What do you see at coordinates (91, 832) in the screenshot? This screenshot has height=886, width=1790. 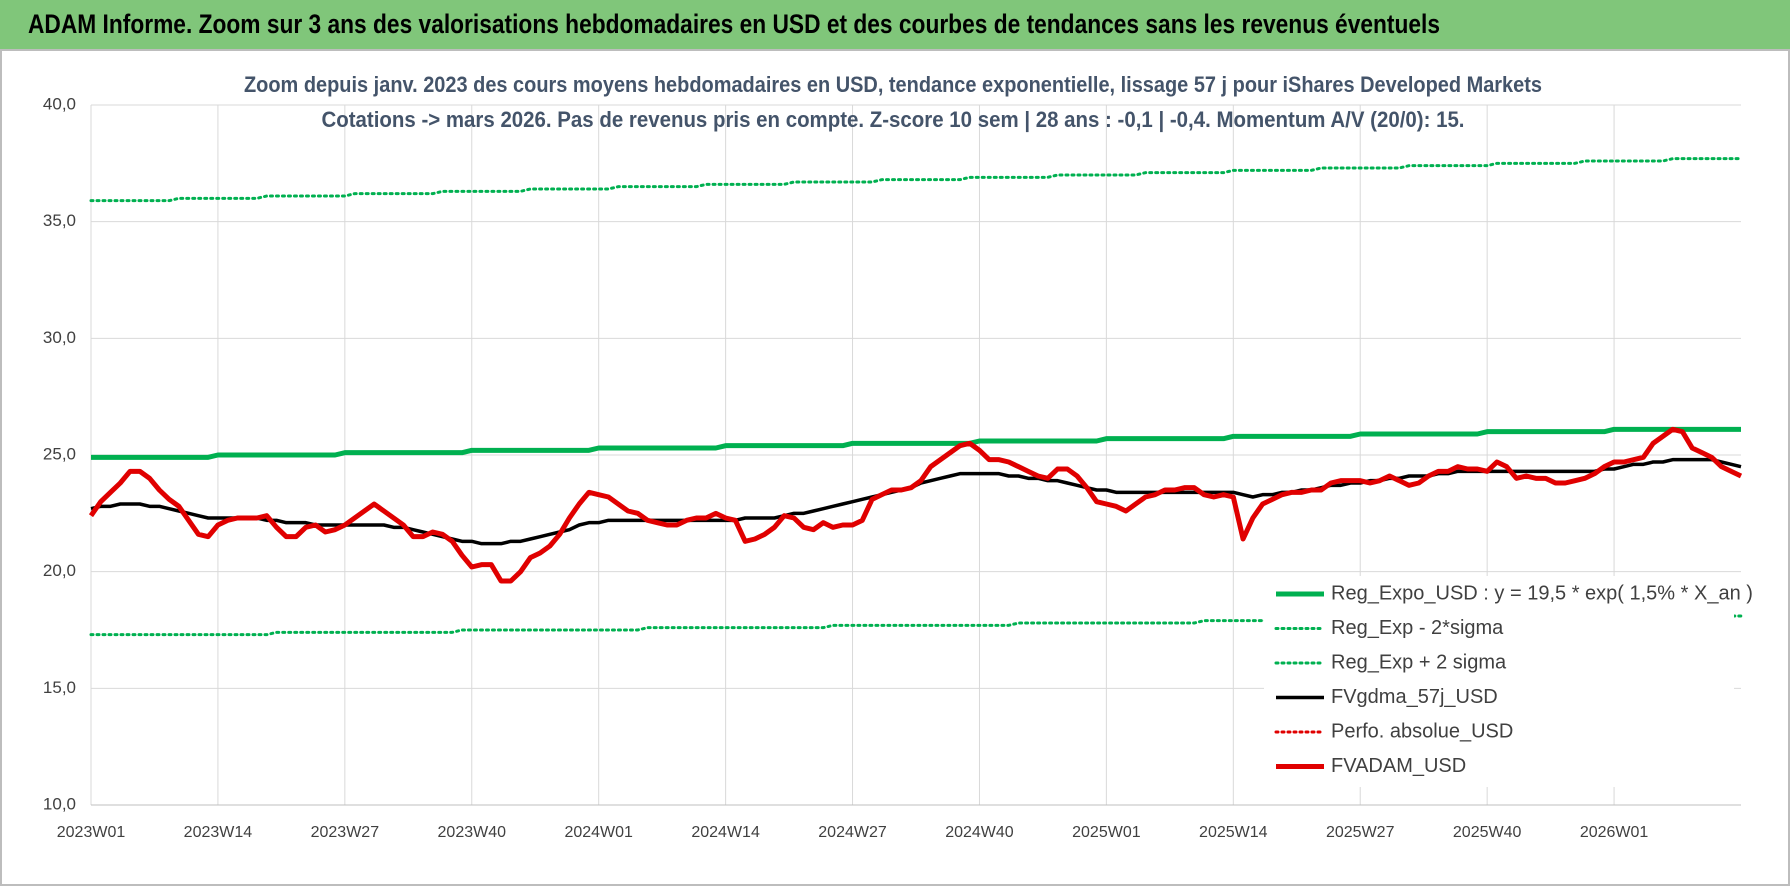 I see `x-tick-label: 2023W01` at bounding box center [91, 832].